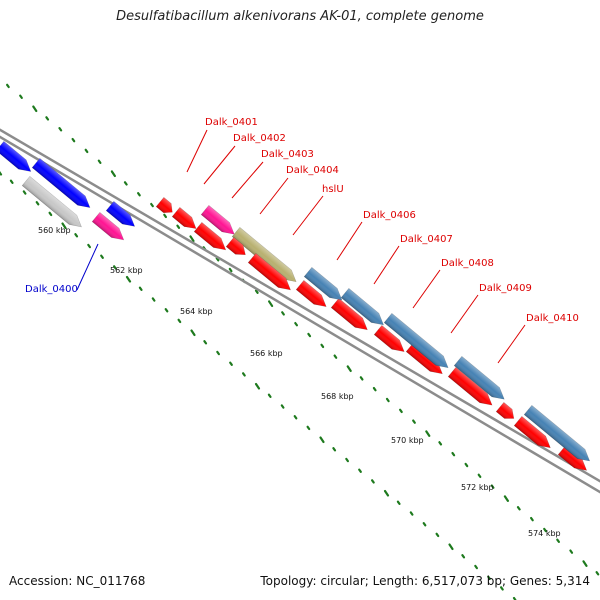 The width and height of the screenshot is (600, 600). Describe the element at coordinates (51, 289) in the screenshot. I see `gene-label: Dalk_0400` at that location.